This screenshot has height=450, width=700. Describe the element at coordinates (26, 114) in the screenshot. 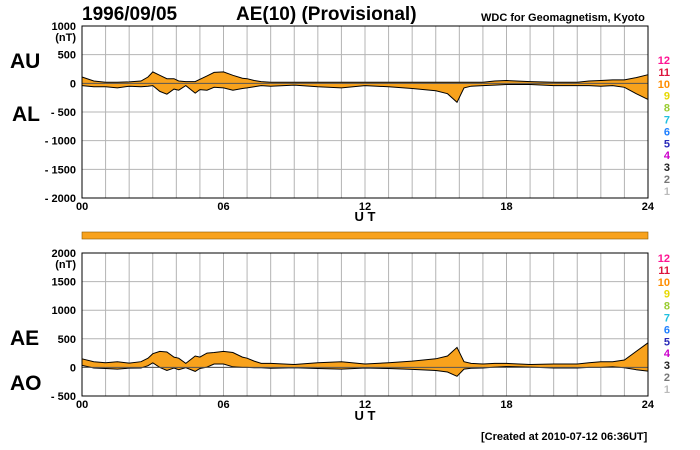

I see `al-side-label: AL` at that location.